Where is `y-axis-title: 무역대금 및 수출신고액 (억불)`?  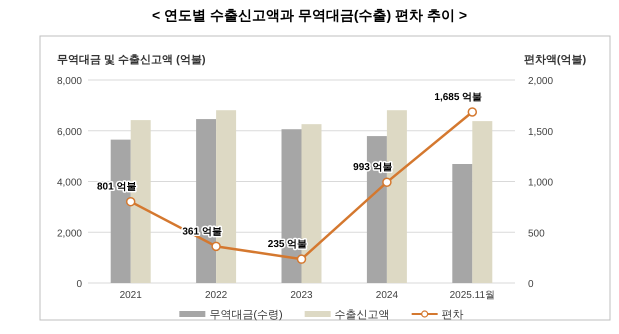 y-axis-title: 무역대금 및 수출신고액 (억불) is located at coordinates (131, 60).